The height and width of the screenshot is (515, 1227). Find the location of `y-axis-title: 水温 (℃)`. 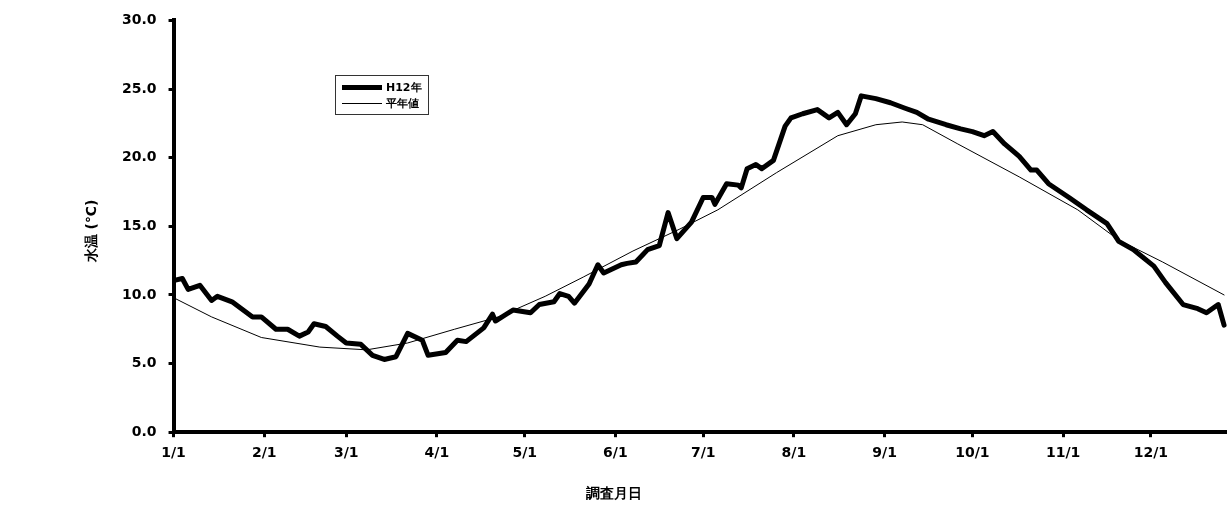

y-axis-title: 水温 (℃) is located at coordinates (91, 231).